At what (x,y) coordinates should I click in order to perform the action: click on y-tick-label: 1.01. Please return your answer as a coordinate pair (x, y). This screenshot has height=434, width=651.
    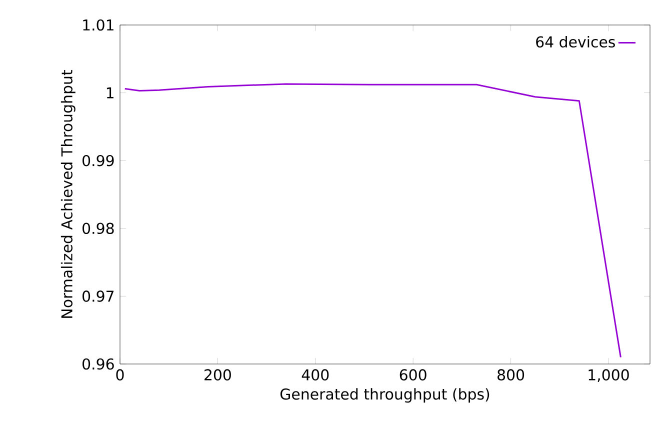
    Looking at the image, I should click on (98, 25).